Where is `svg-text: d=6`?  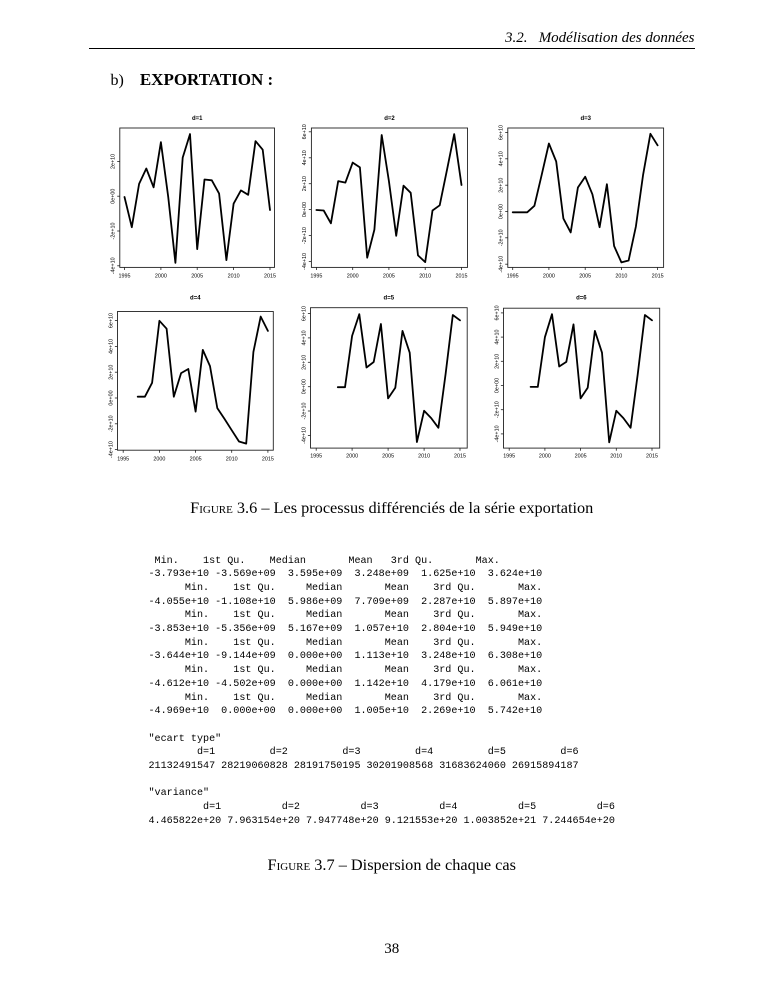
svg-text: d=6 is located at coordinates (581, 299).